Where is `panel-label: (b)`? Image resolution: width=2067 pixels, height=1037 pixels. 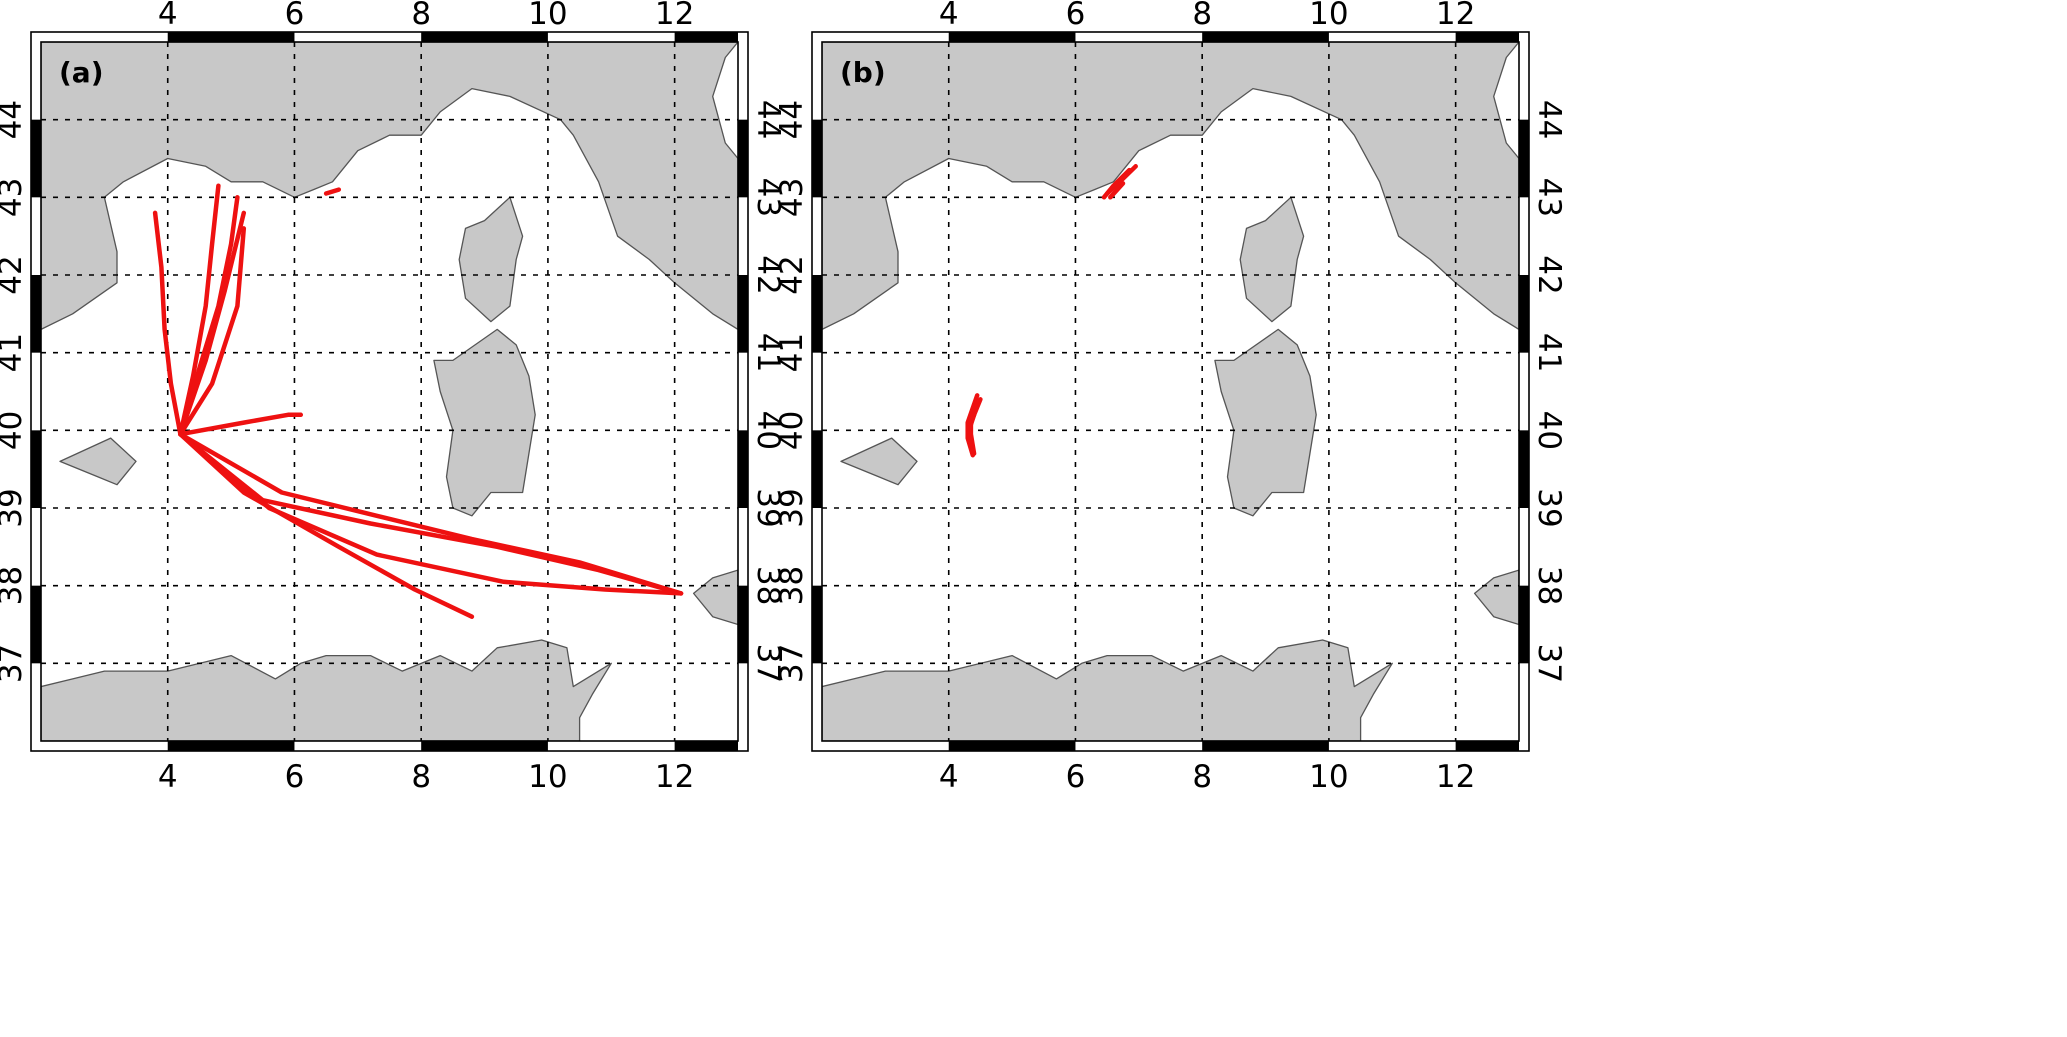 panel-label: (b) is located at coordinates (863, 72).